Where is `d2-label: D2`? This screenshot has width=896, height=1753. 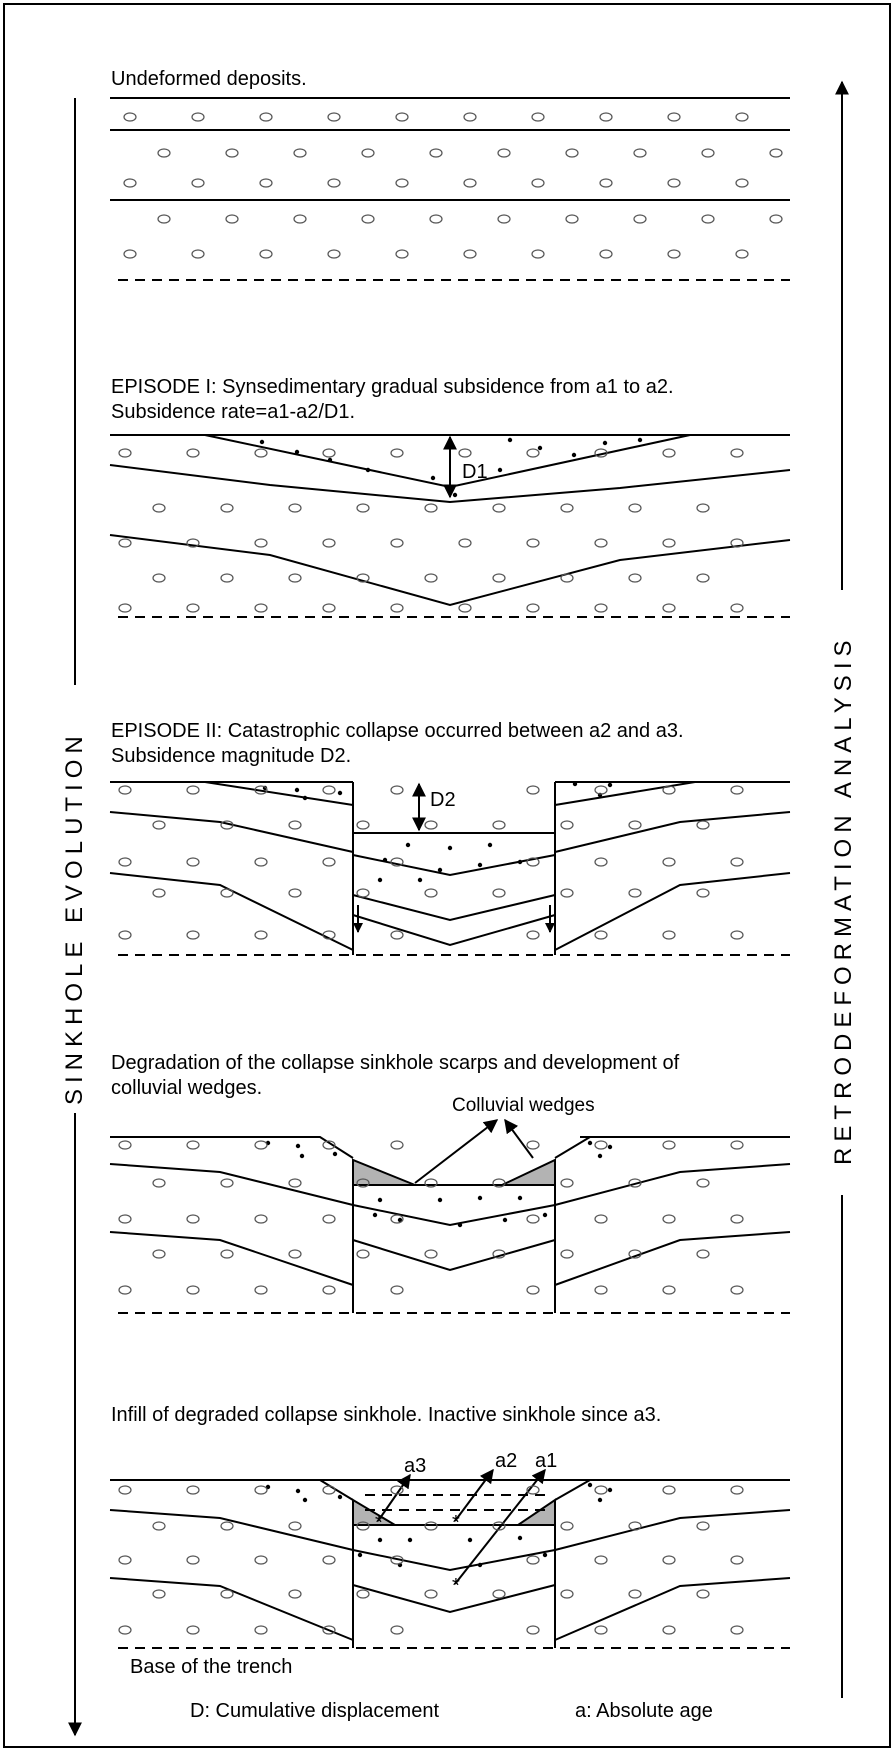
d2-label: D2 is located at coordinates (443, 800).